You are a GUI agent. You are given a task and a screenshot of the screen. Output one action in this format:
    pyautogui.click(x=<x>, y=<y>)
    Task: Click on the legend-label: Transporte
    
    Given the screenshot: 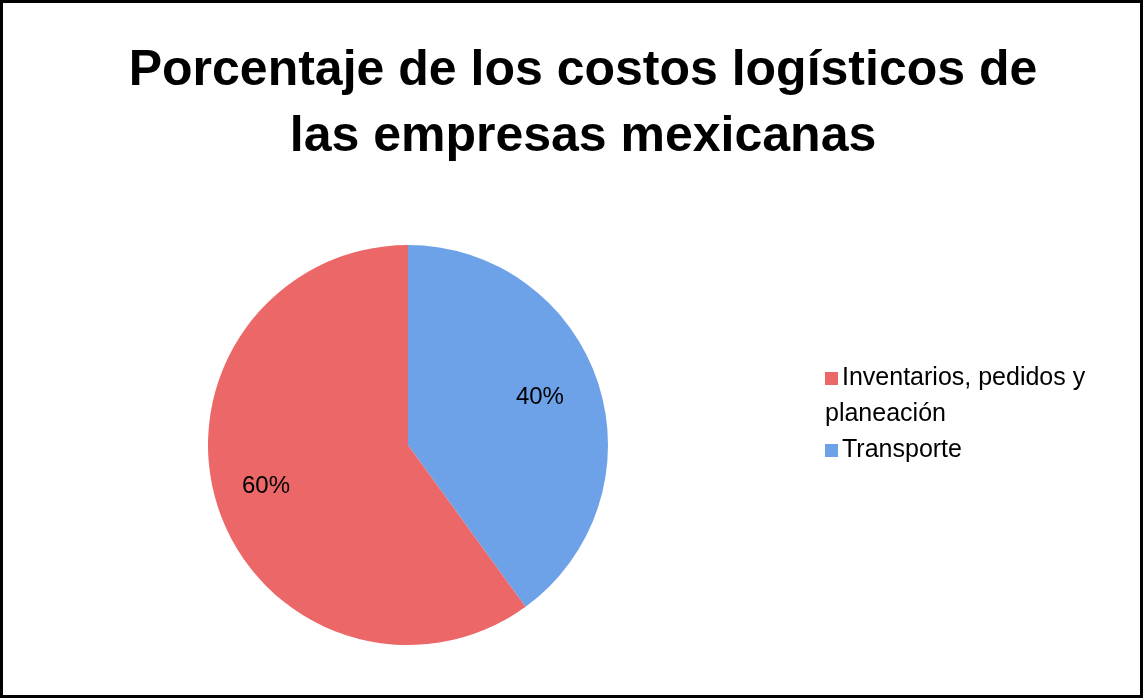 What is the action you would take?
    pyautogui.click(x=902, y=448)
    